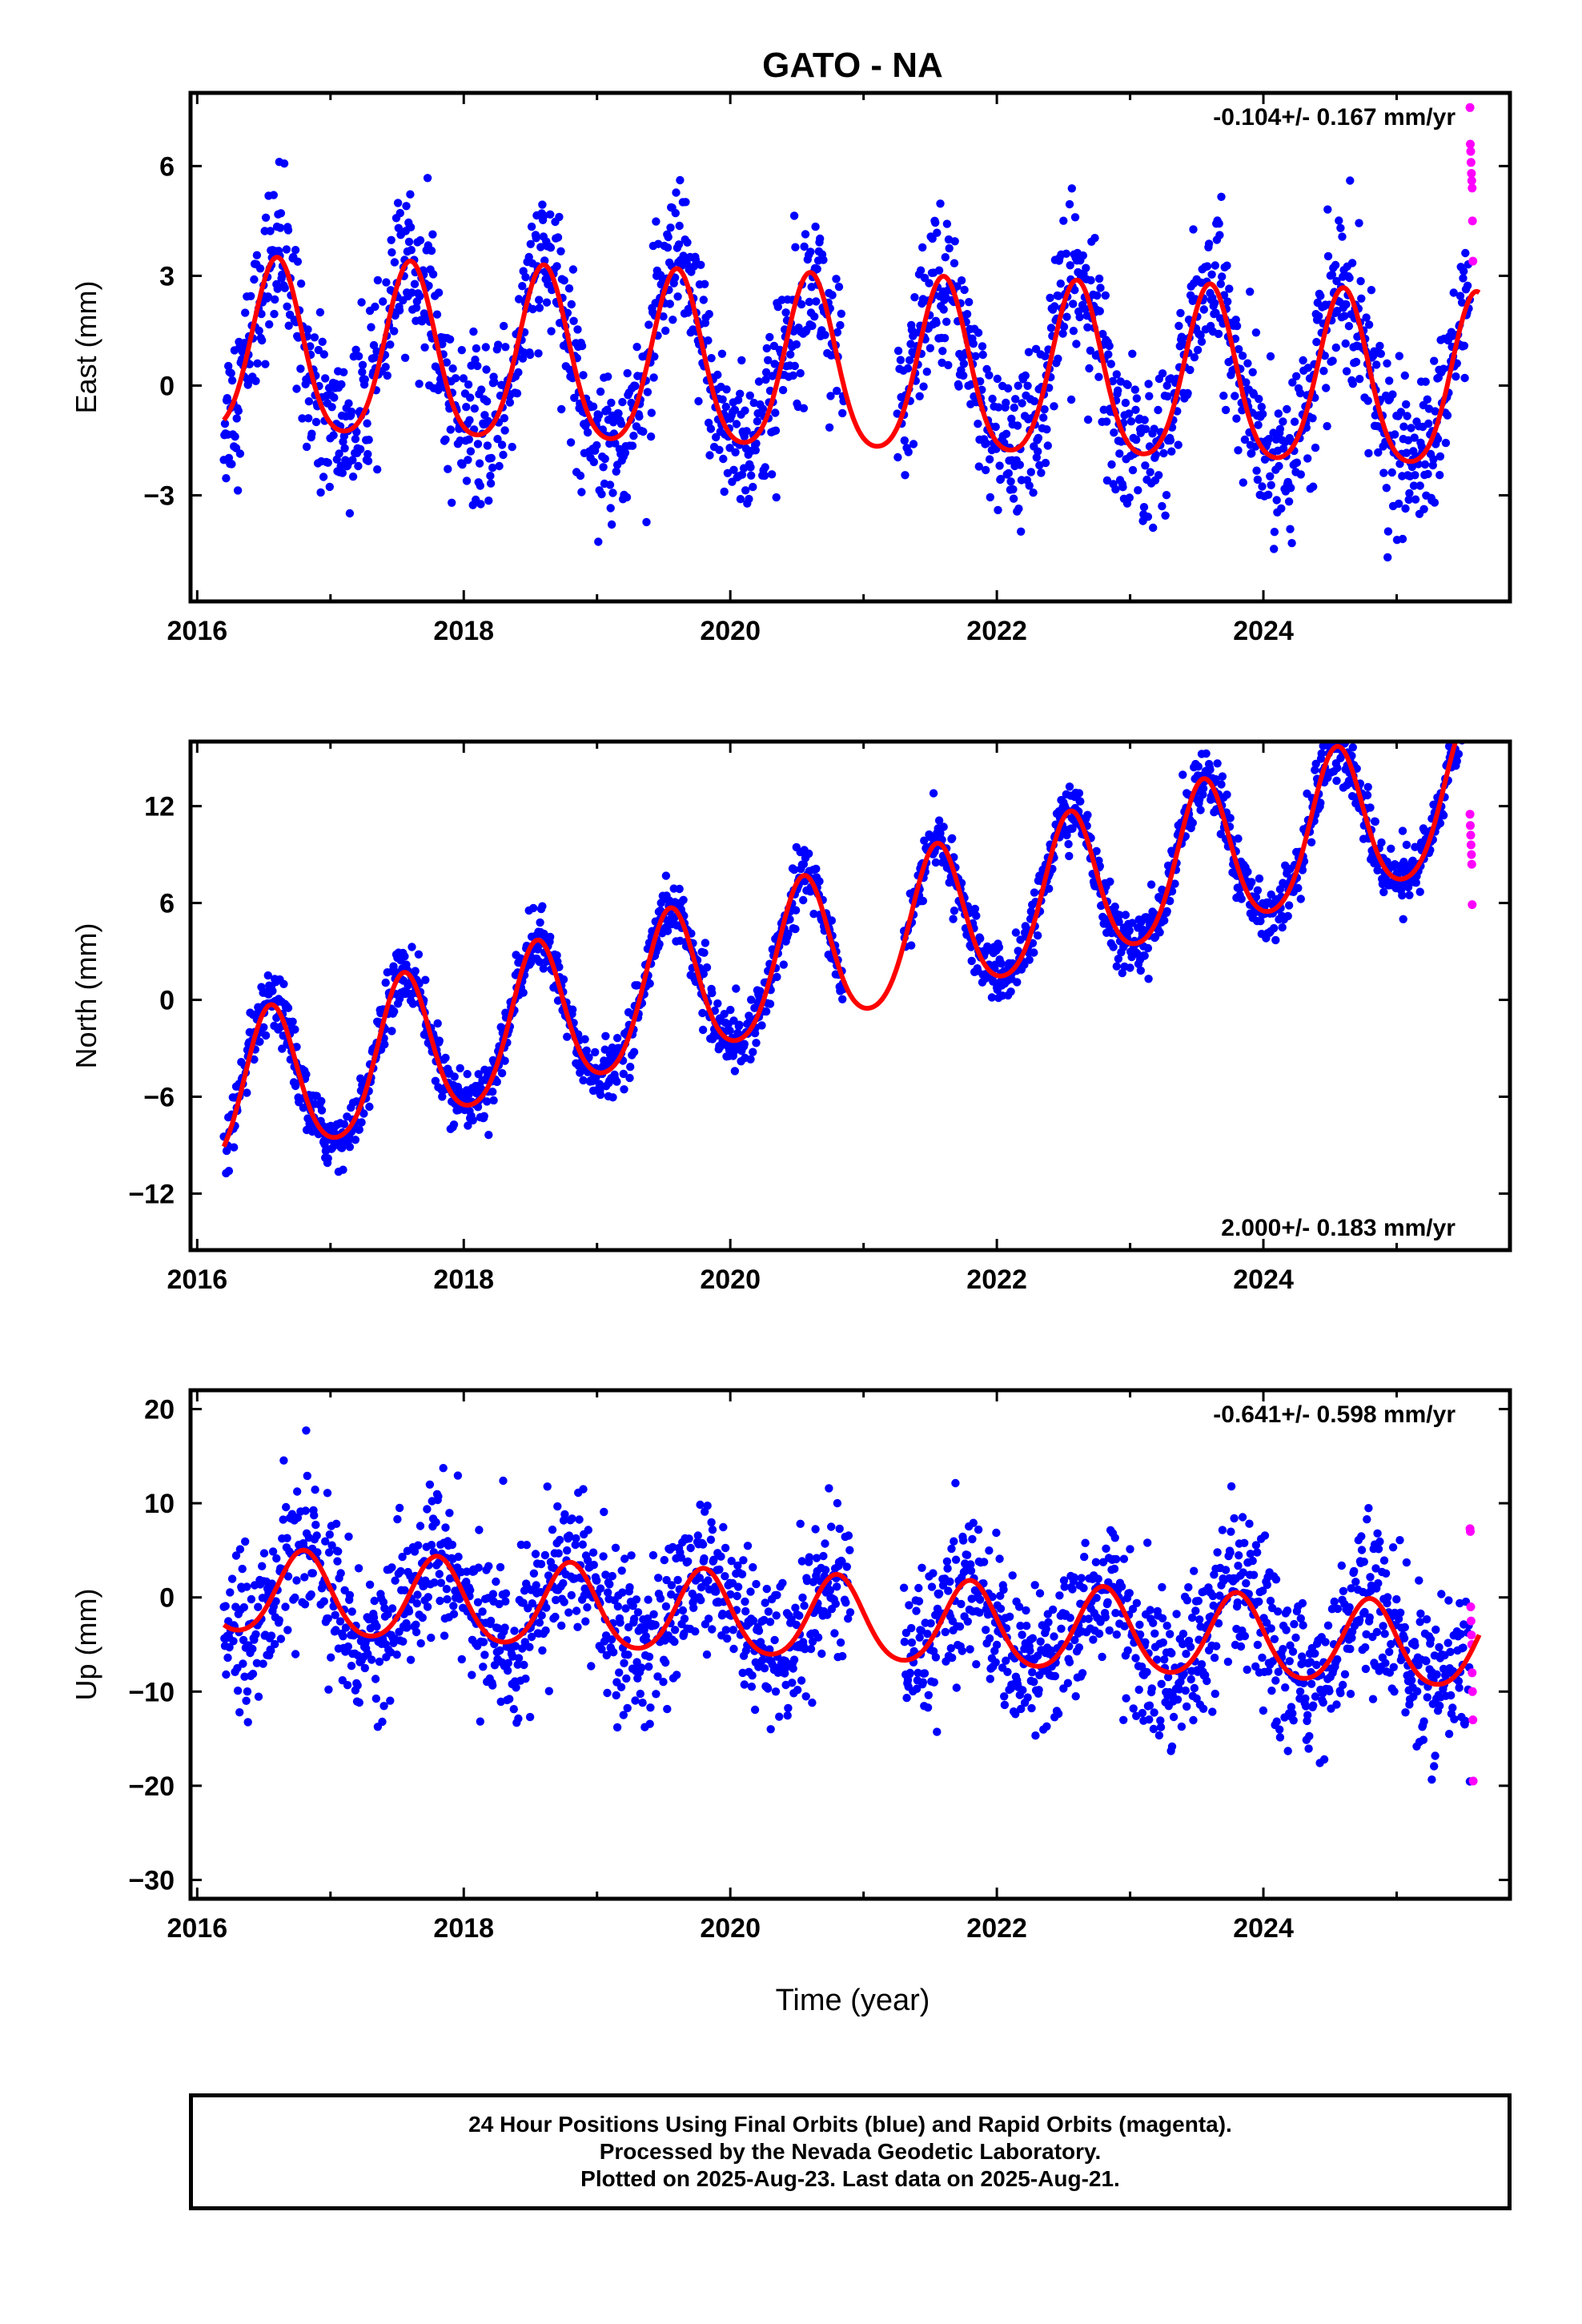 This screenshot has height=2324, width=1582. What do you see at coordinates (151, 1194) in the screenshot?
I see `y-tick-label: −12` at bounding box center [151, 1194].